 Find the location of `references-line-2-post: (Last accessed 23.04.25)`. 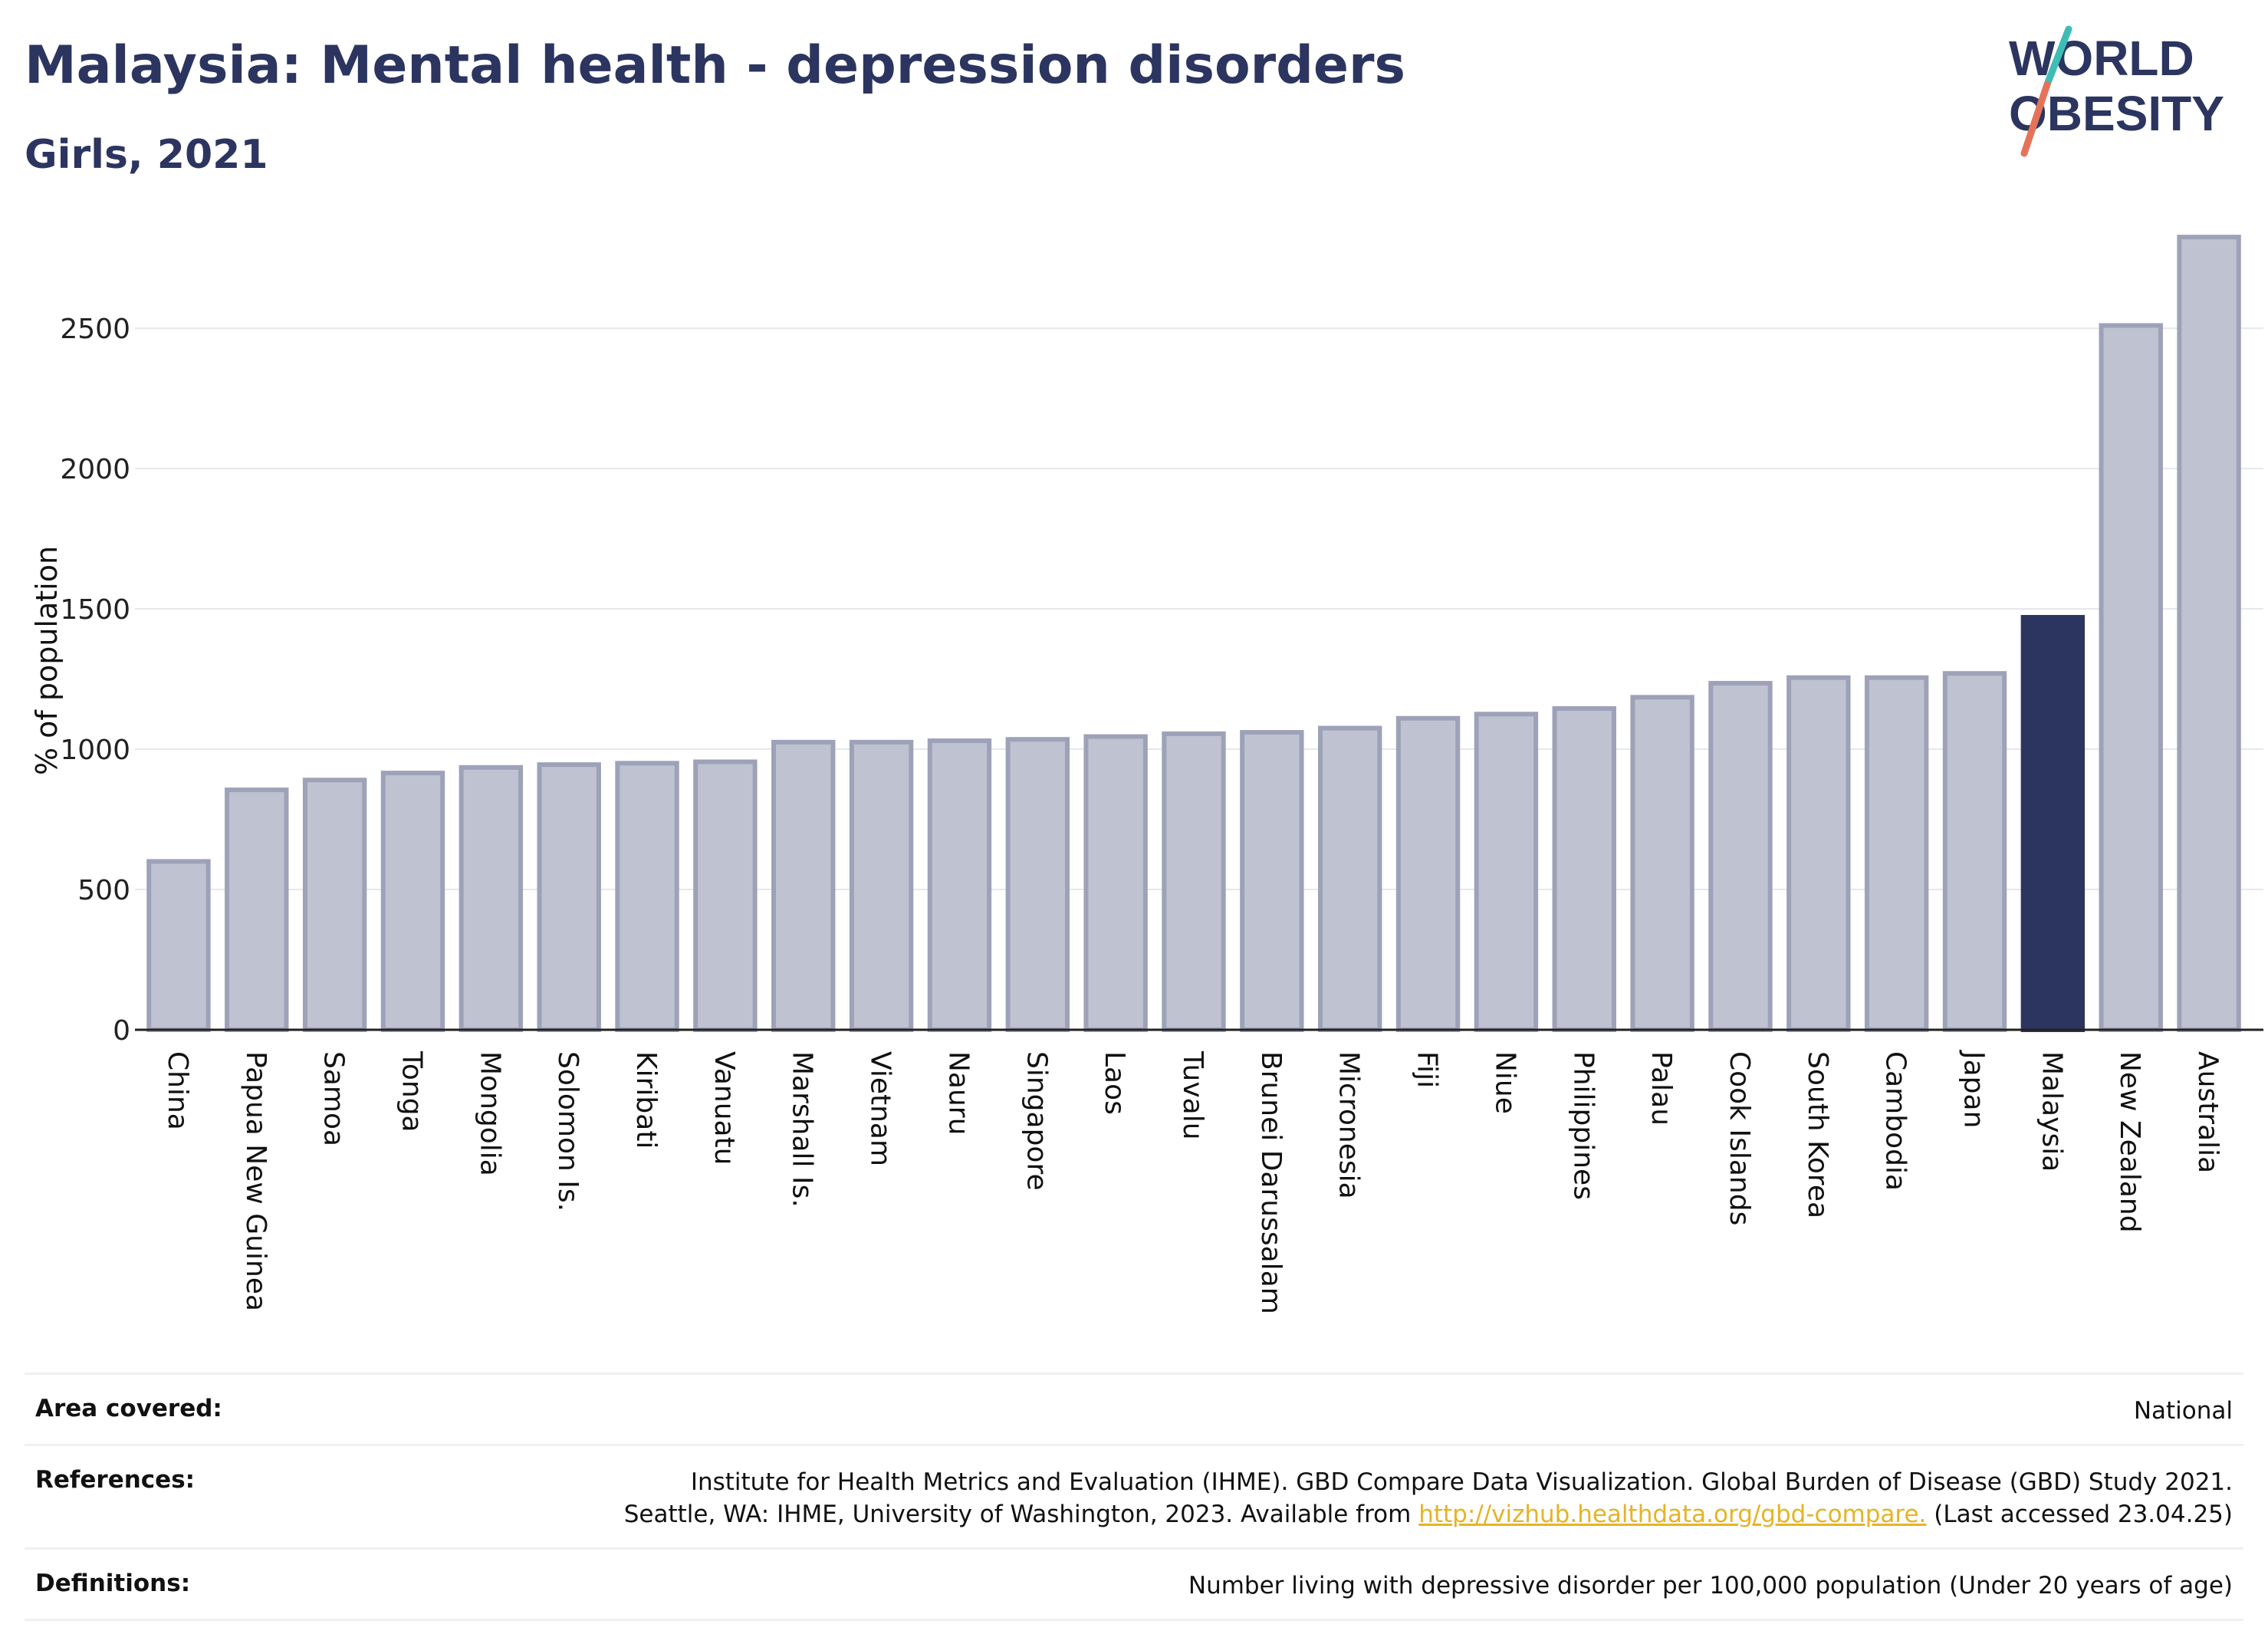

references-line-2-post: (Last accessed 23.04.25) is located at coordinates (2083, 1514).